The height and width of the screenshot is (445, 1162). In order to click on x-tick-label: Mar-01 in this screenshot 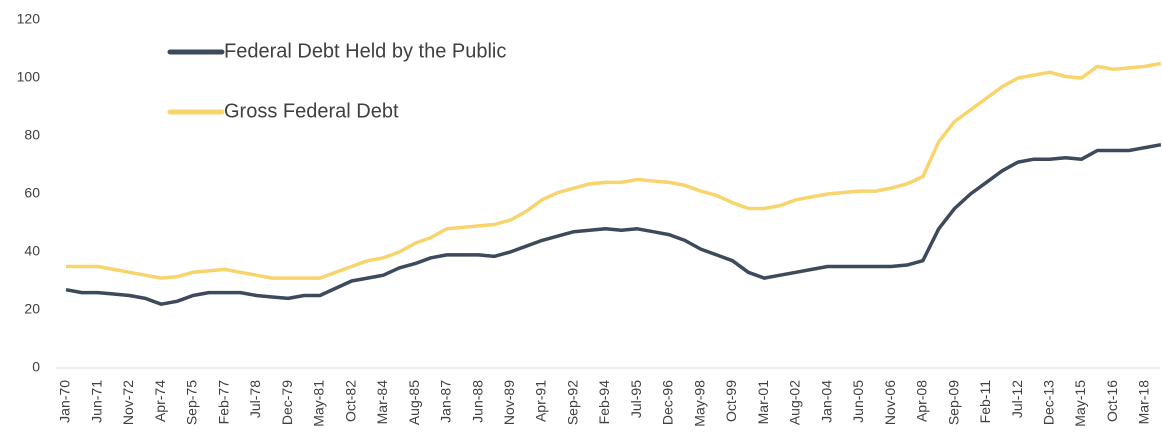, I will do `click(763, 402)`.